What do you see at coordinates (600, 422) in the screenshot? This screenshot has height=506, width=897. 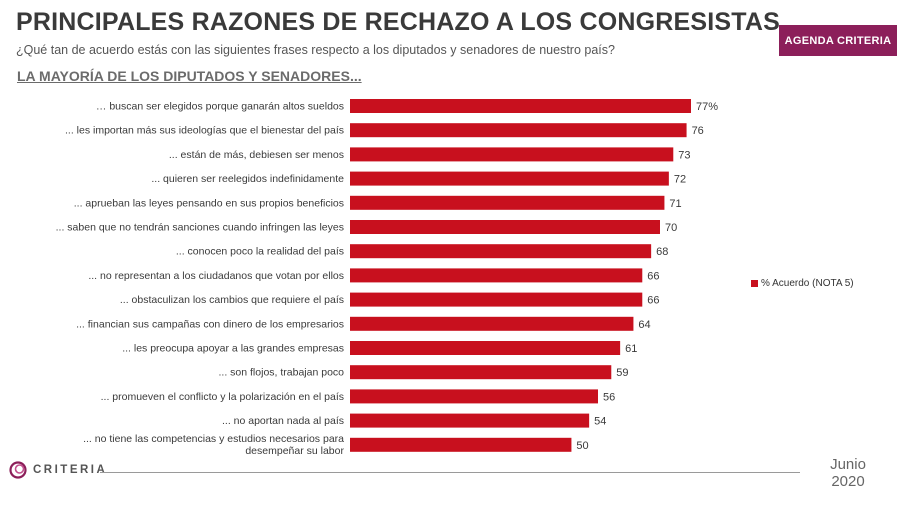 I see `value-label: 54` at bounding box center [600, 422].